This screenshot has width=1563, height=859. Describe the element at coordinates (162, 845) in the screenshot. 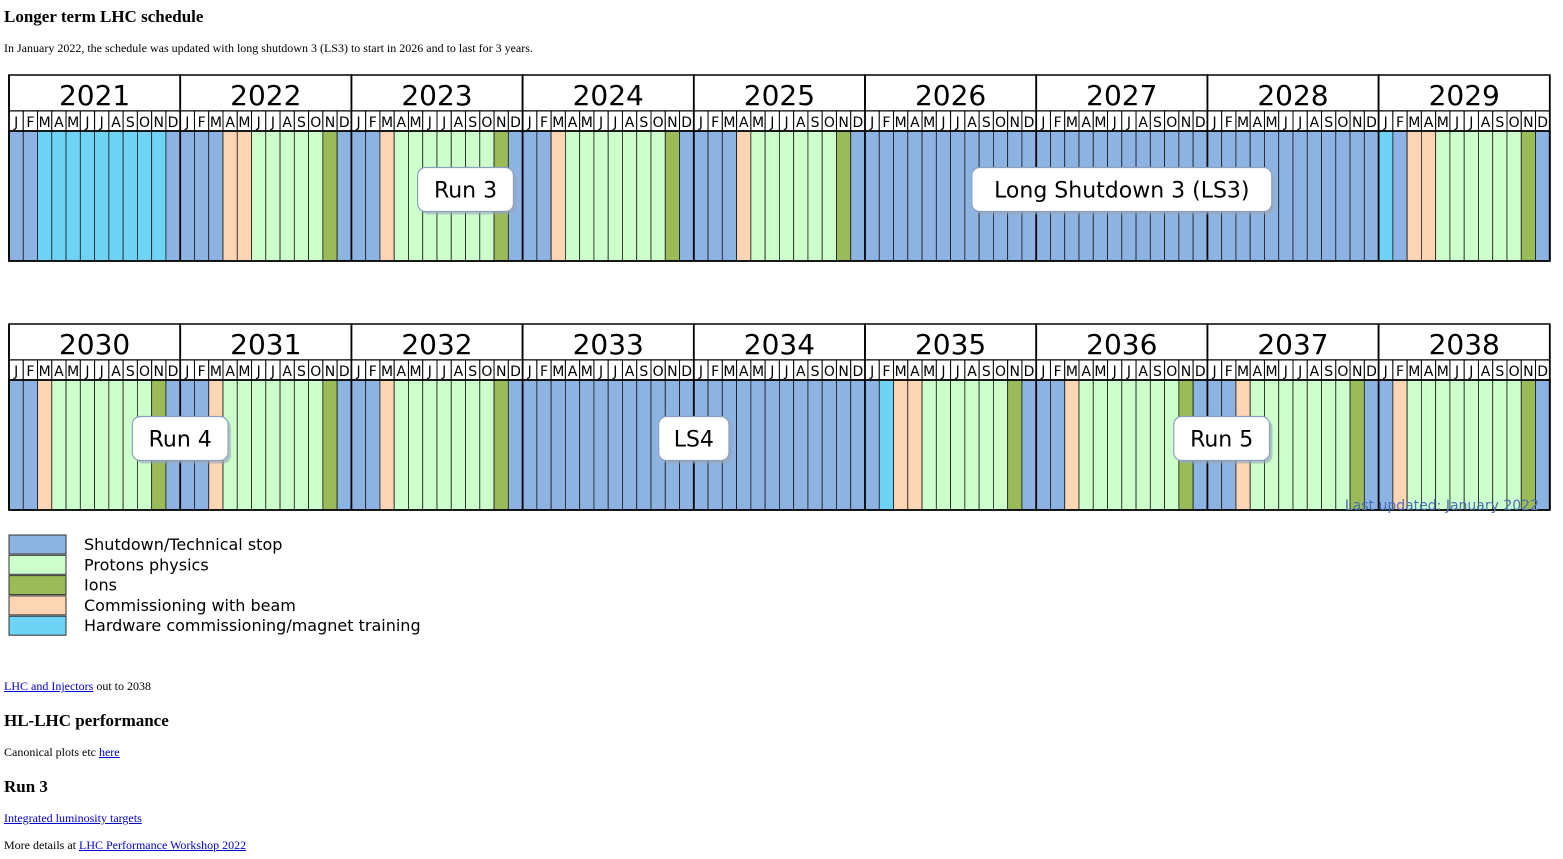

I see `workshop-link: LHC Performance Workshop 2022` at that location.